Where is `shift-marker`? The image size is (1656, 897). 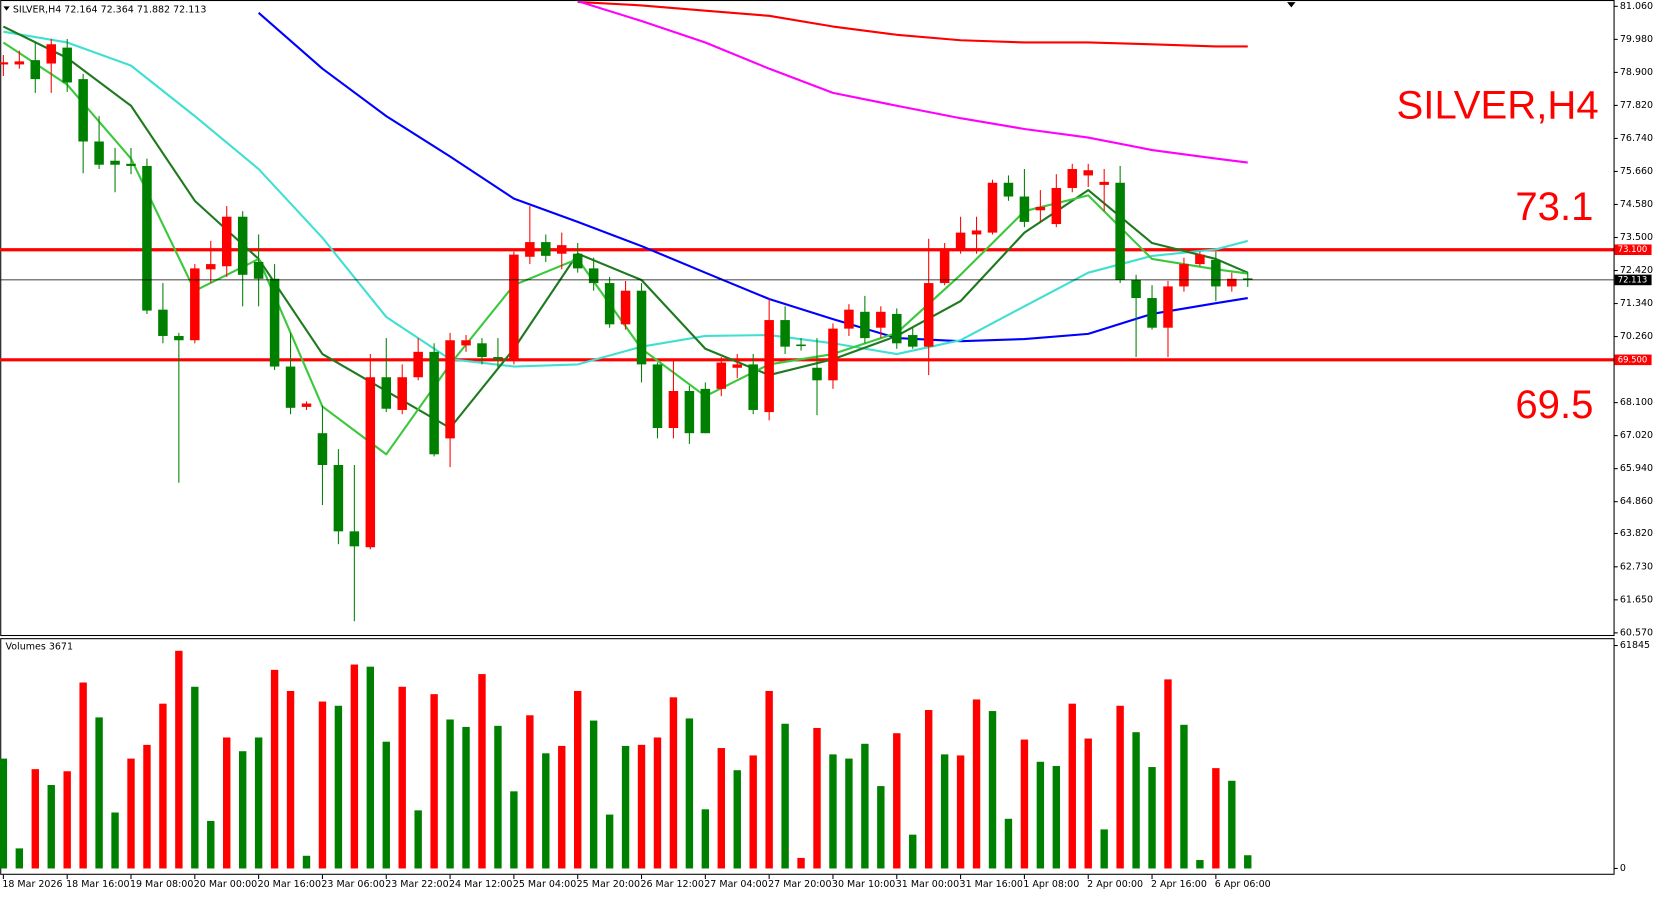
shift-marker is located at coordinates (1291, 5).